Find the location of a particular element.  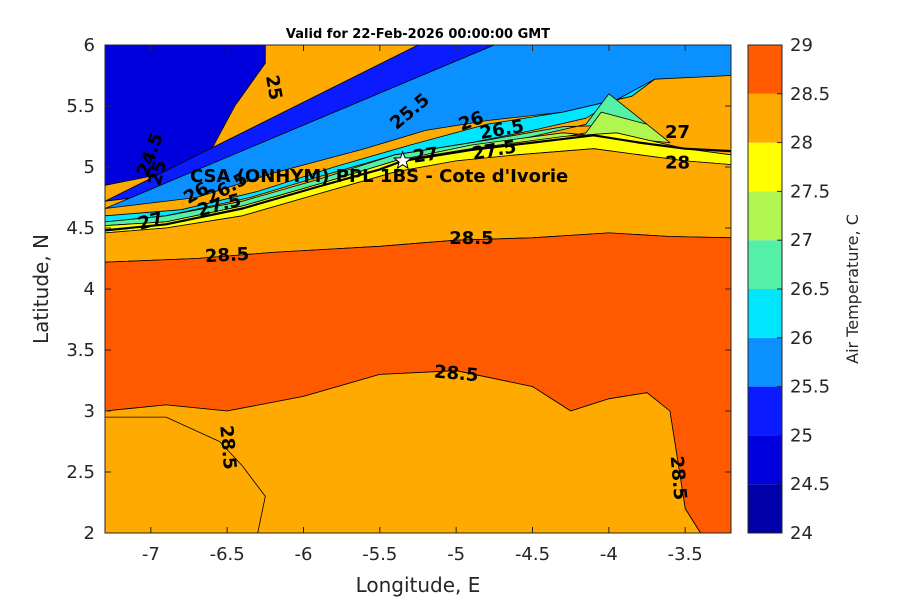

x-tick-label: -3.5 is located at coordinates (685, 554).